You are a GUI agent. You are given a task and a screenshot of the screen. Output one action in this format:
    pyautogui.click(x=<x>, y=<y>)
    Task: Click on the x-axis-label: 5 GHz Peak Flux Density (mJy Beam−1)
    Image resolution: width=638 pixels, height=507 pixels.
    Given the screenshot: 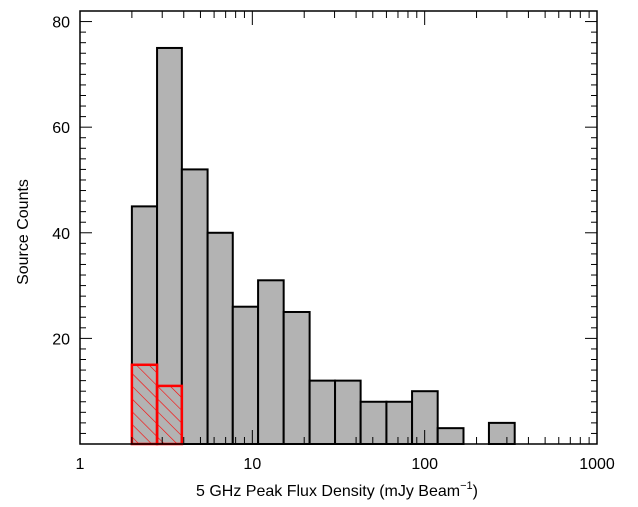 What is the action you would take?
    pyautogui.click(x=337, y=490)
    